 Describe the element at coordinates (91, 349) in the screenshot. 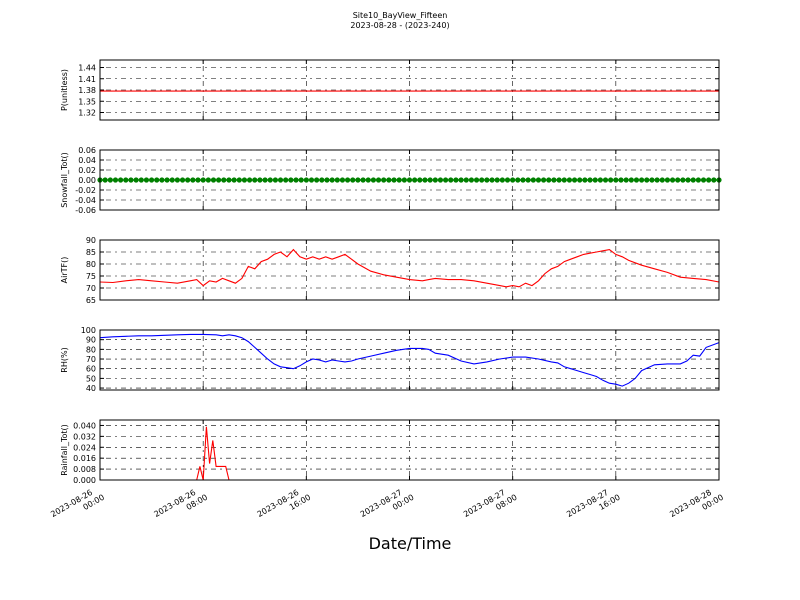

I see `y-tick-label: 80` at that location.